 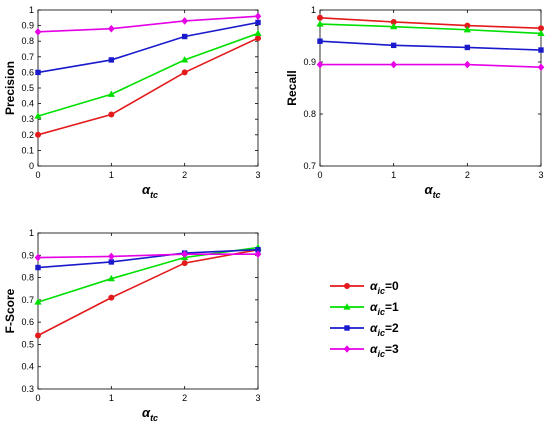 I want to click on y-axis-label: F-Score, so click(x=10, y=310).